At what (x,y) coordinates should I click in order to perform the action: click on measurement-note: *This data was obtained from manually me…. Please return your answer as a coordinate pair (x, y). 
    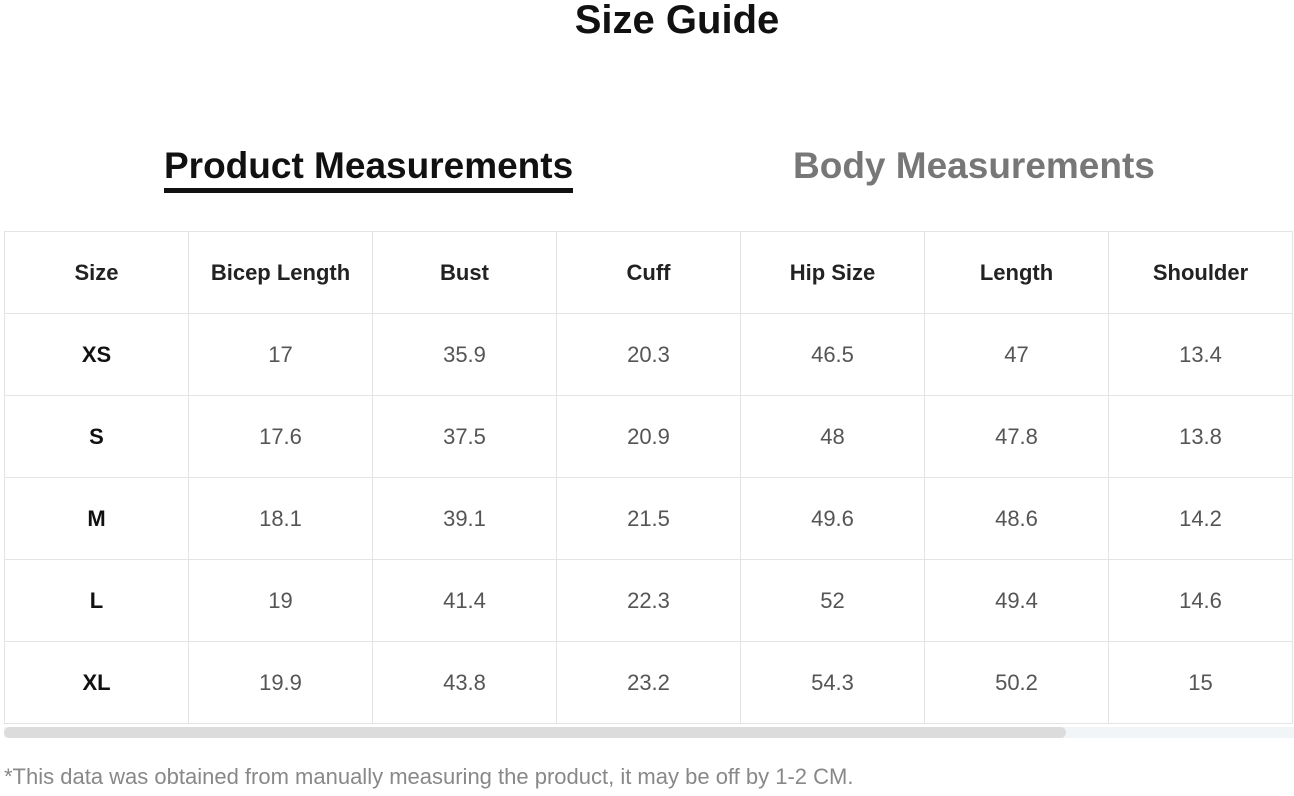
    Looking at the image, I should click on (429, 776).